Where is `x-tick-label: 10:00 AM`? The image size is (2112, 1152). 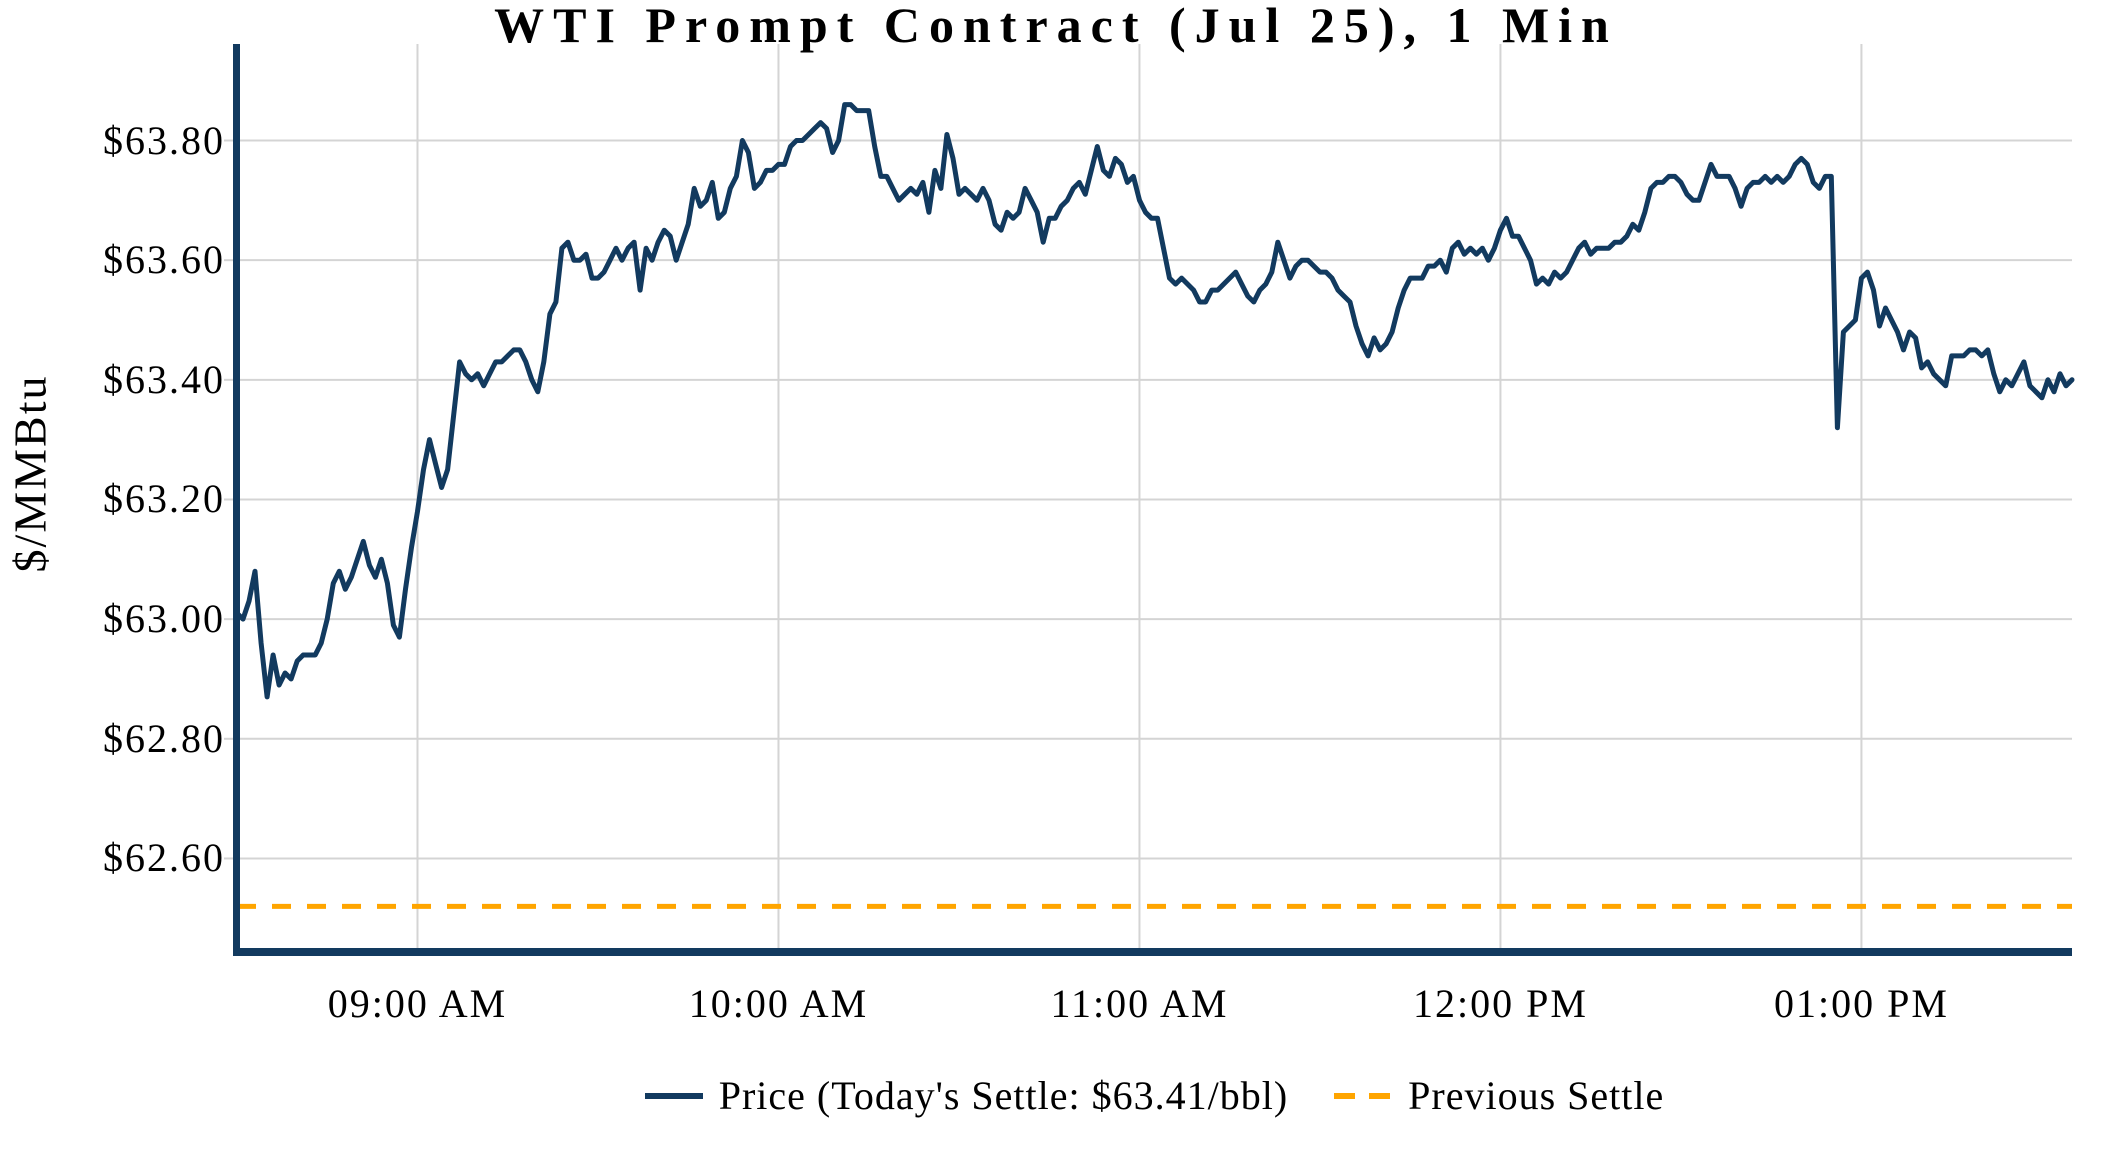
x-tick-label: 10:00 AM is located at coordinates (778, 1003).